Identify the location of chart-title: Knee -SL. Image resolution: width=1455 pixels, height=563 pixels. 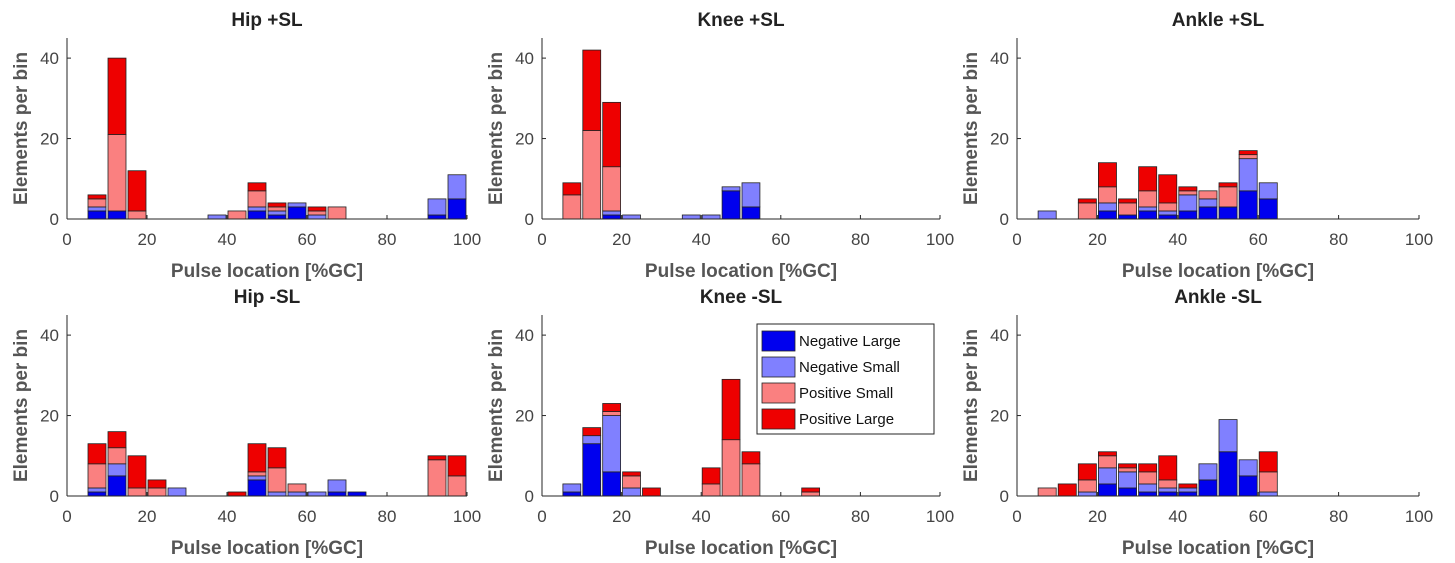
(741, 297).